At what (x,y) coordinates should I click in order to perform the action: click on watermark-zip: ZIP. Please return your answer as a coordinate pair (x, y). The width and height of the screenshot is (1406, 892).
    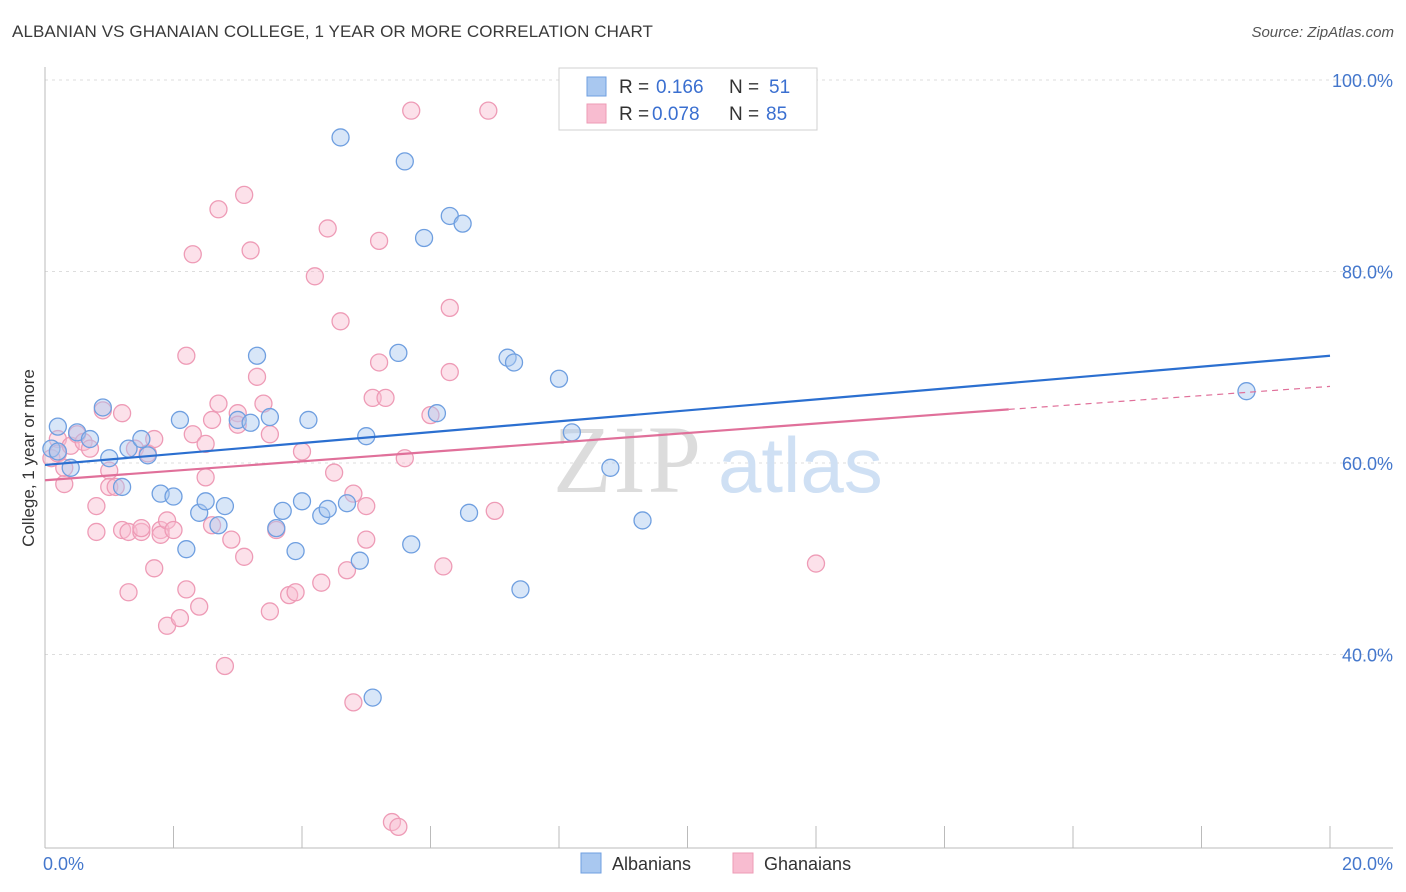
    Looking at the image, I should click on (628, 459).